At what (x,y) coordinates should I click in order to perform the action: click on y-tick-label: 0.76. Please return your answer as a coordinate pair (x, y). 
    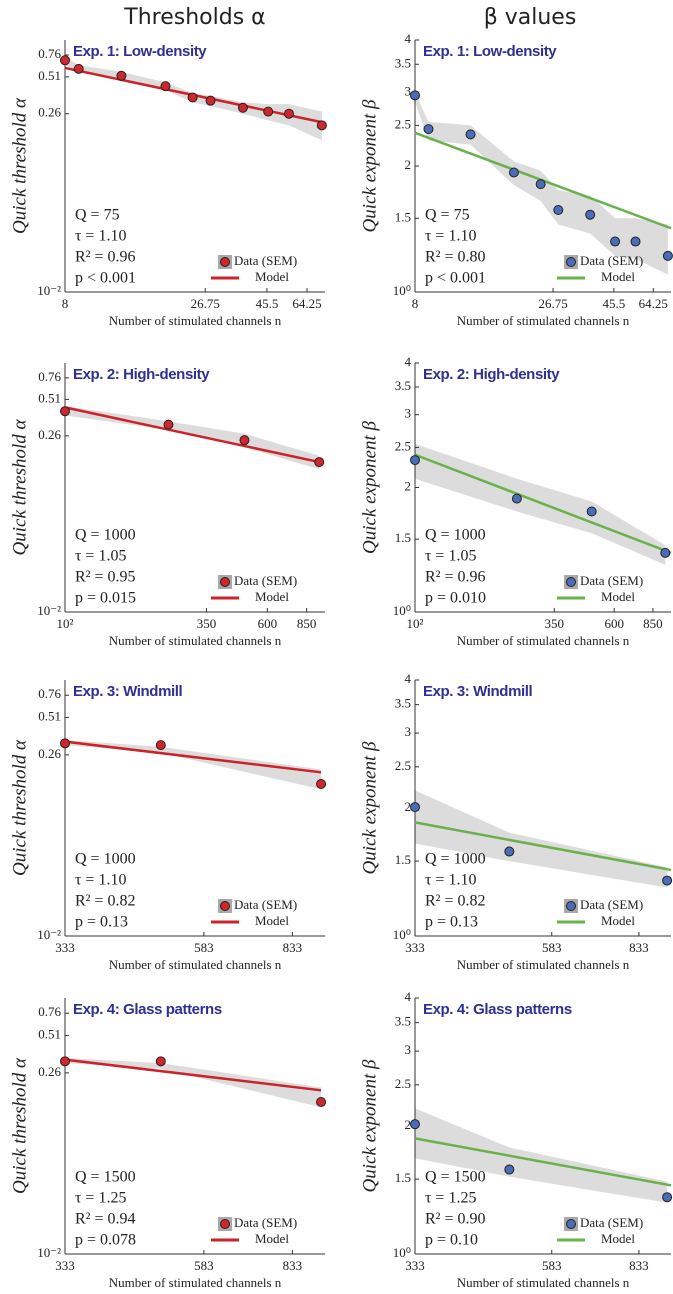
    Looking at the image, I should click on (49, 53).